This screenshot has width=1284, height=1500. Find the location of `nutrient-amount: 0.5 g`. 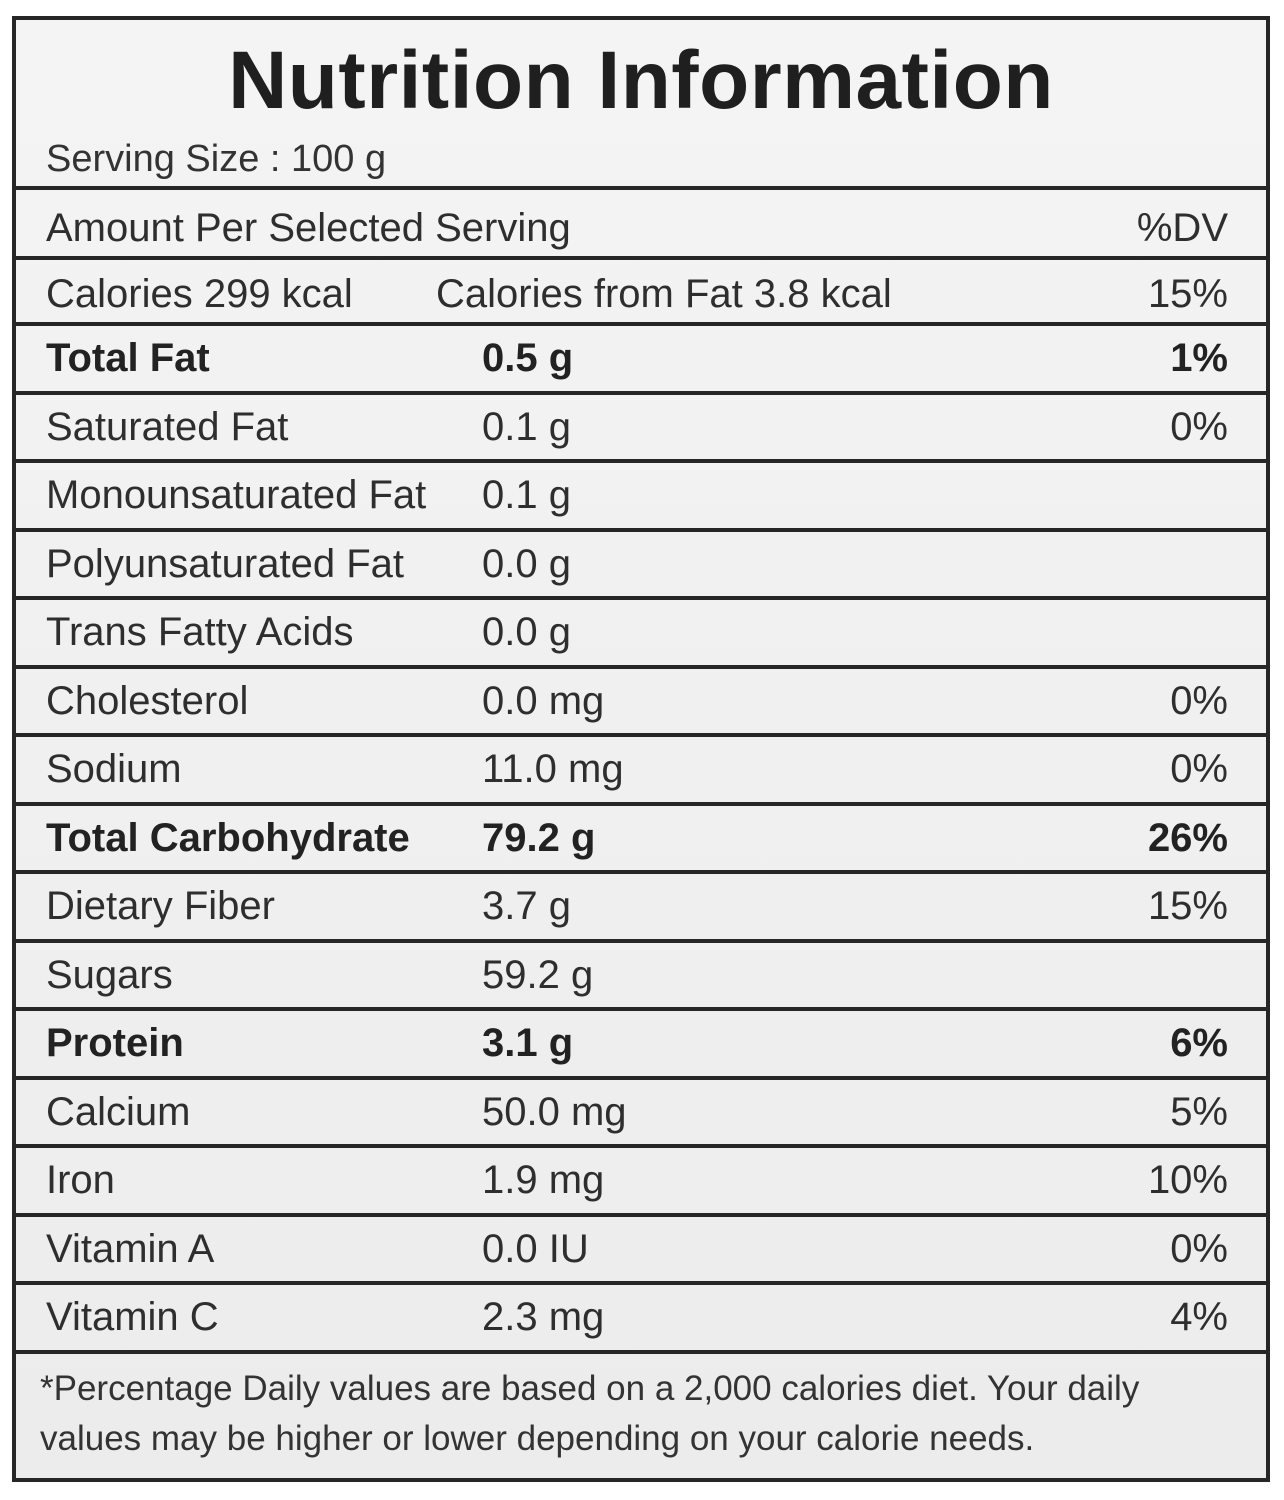

nutrient-amount: 0.5 g is located at coordinates (528, 358).